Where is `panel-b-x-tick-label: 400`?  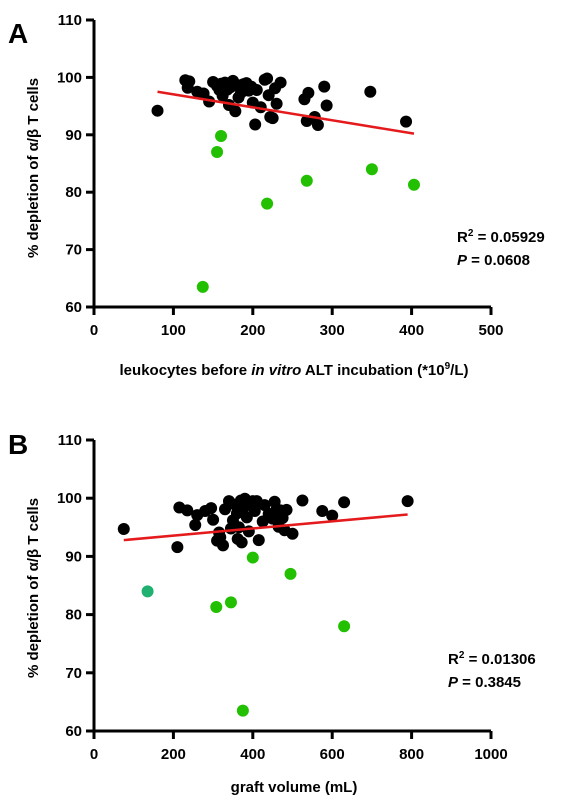
panel-b-x-tick-label: 400 is located at coordinates (252, 754).